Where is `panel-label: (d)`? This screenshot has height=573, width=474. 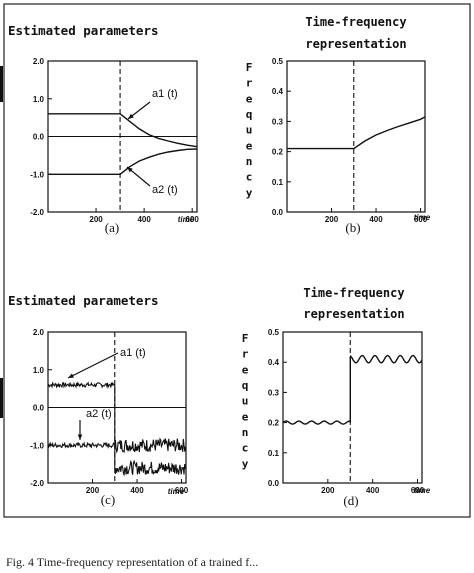 panel-label: (d) is located at coordinates (350, 500).